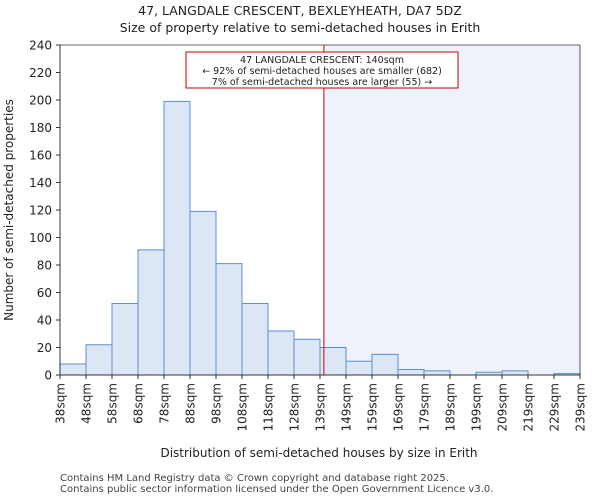 This screenshot has height=500, width=600. Describe the element at coordinates (40, 128) in the screenshot. I see `y-tick-label: 180` at that location.